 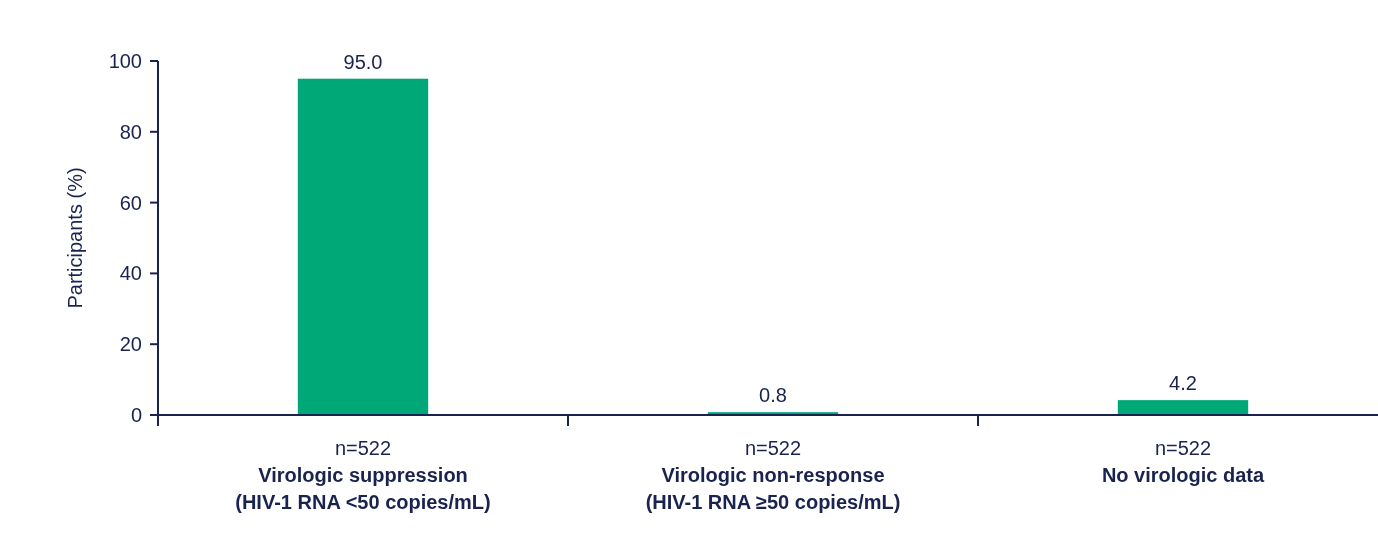 I want to click on data-label: 0.8, so click(x=773, y=395).